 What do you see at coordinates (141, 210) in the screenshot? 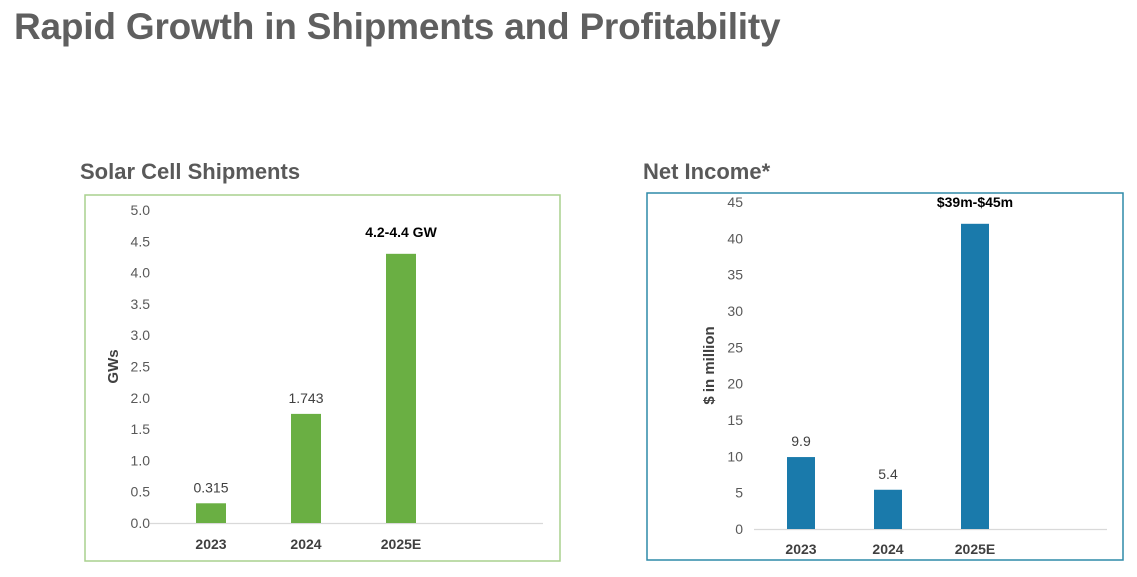
I see `shipments-y-tick-label: 5.0` at bounding box center [141, 210].